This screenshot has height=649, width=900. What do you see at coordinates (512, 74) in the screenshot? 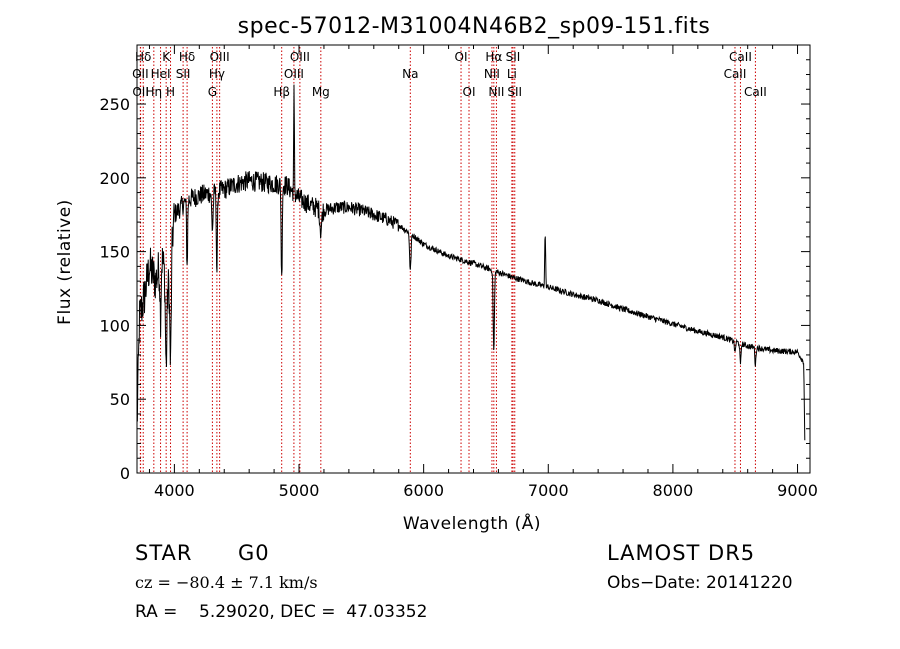
I see `spectral-line-label: Li` at bounding box center [512, 74].